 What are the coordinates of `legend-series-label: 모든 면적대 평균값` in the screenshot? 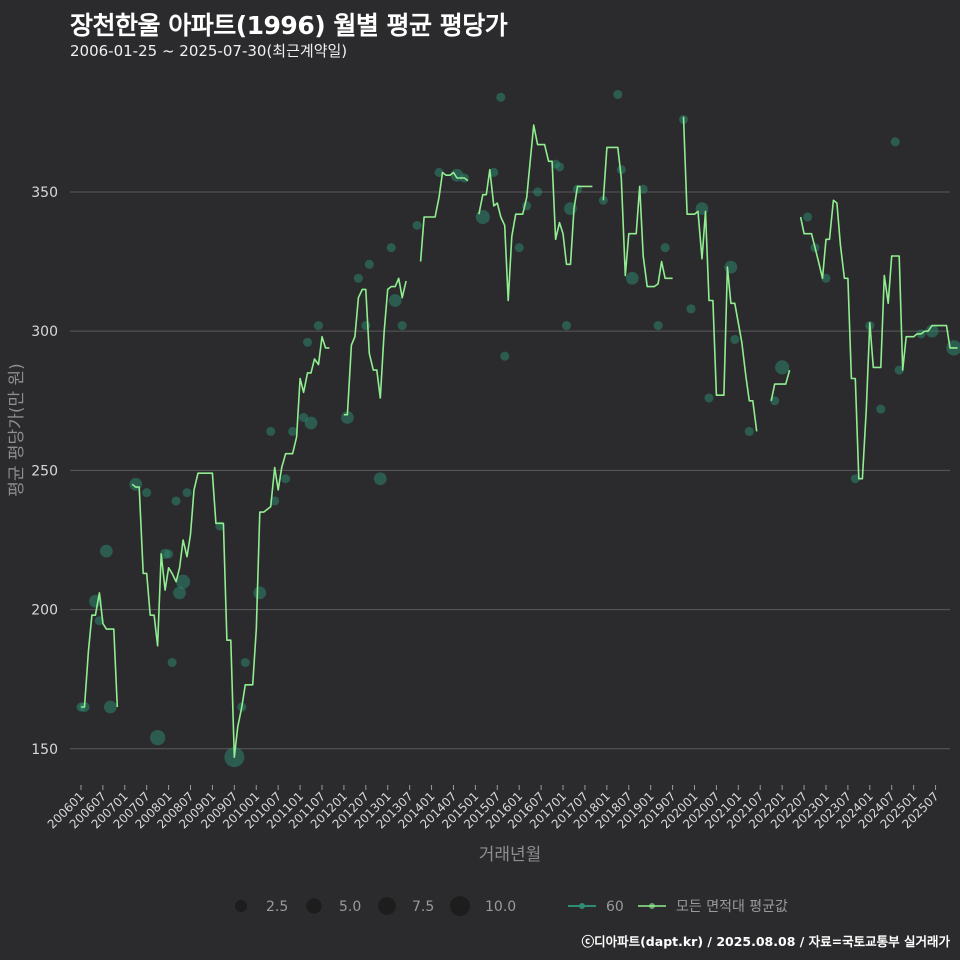 It's located at (732, 907).